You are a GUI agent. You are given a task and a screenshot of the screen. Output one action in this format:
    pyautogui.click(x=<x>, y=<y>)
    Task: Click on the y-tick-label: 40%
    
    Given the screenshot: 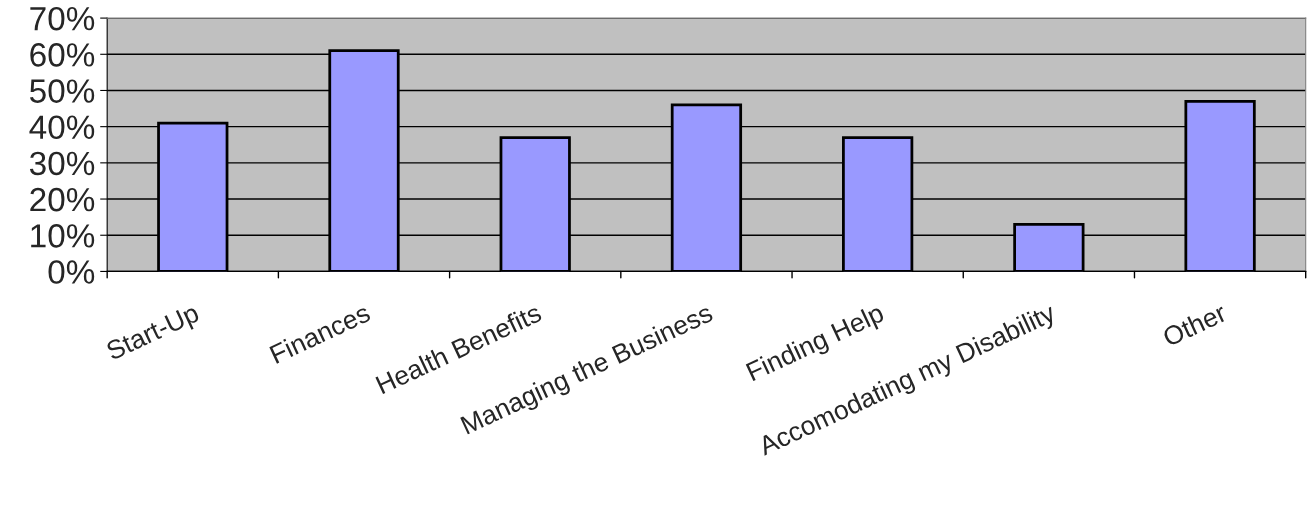 What is the action you would take?
    pyautogui.click(x=62, y=127)
    